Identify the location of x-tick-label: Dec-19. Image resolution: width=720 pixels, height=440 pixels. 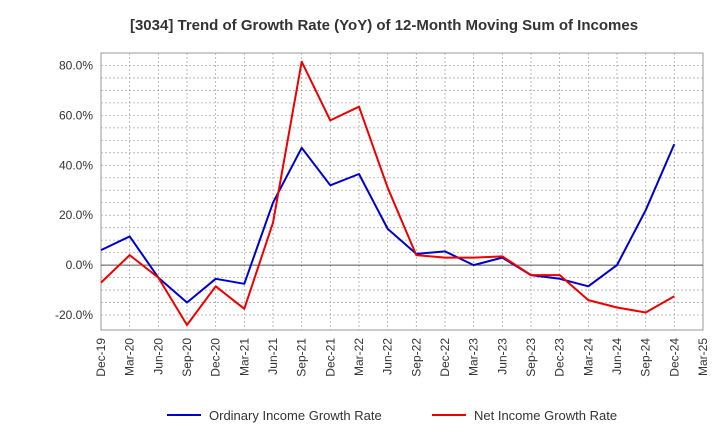
(101, 357).